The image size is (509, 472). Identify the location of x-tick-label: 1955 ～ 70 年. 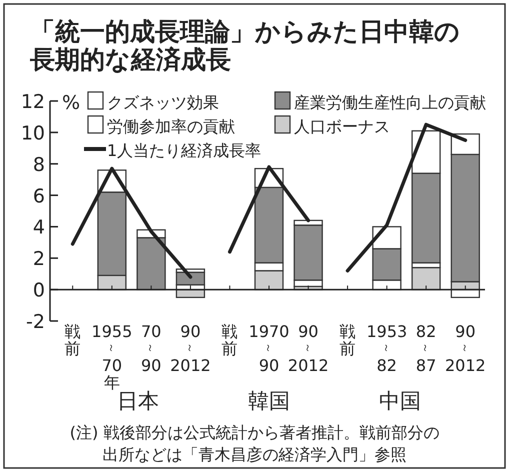
(112, 357).